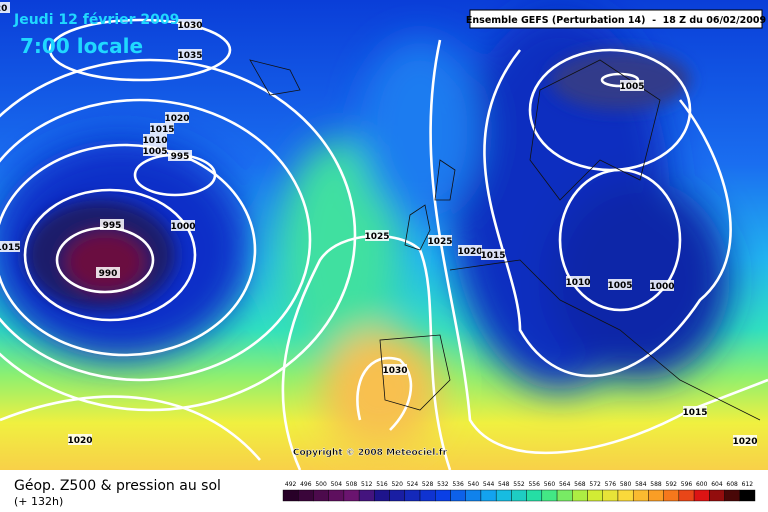 This screenshot has height=512, width=768. I want to click on footer-lead: (+ 132h), so click(38, 501).